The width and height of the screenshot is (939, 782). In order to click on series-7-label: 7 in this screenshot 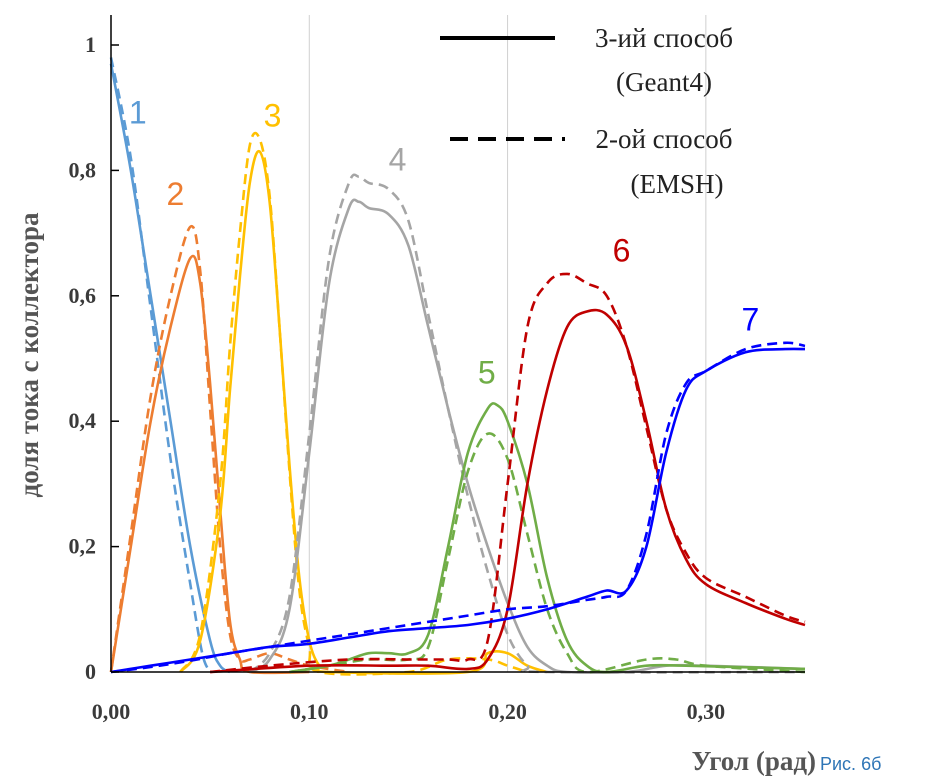, I will do `click(751, 319)`.